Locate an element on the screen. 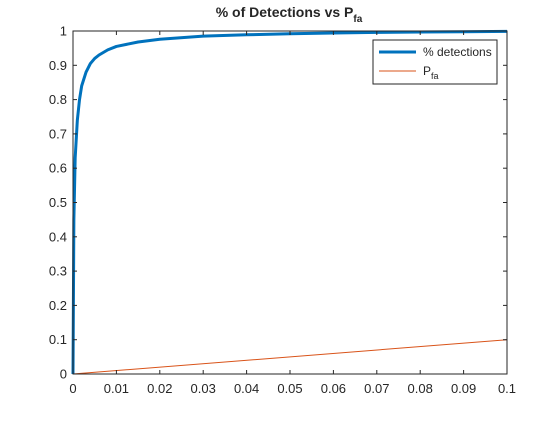 The image size is (560, 425). x-tick-label: 0.04 is located at coordinates (246, 388).